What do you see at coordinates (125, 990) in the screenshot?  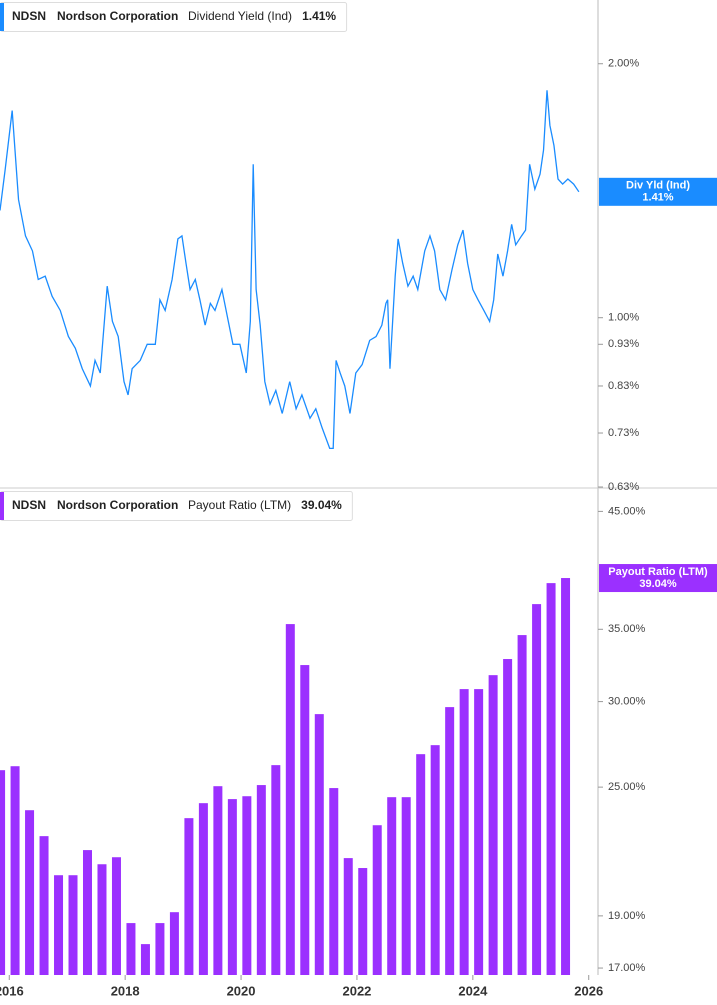 I see `x-tick-label: 2018` at bounding box center [125, 990].